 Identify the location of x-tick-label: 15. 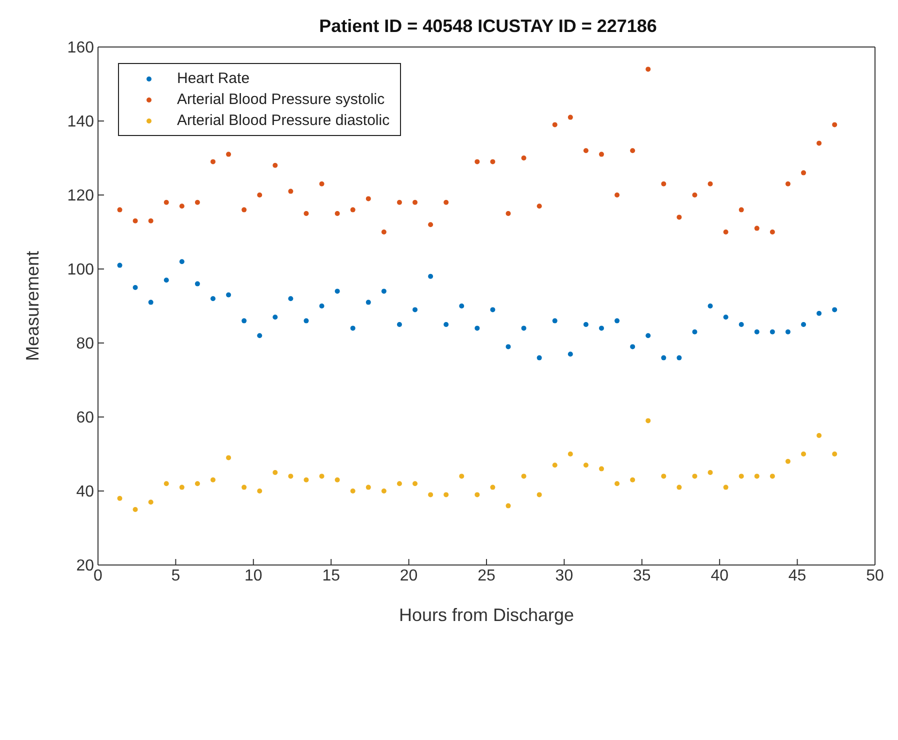
(331, 575).